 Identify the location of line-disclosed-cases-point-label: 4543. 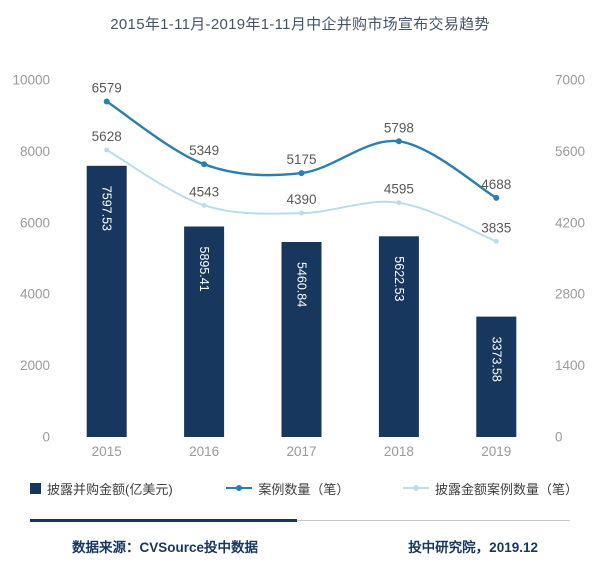
(204, 191).